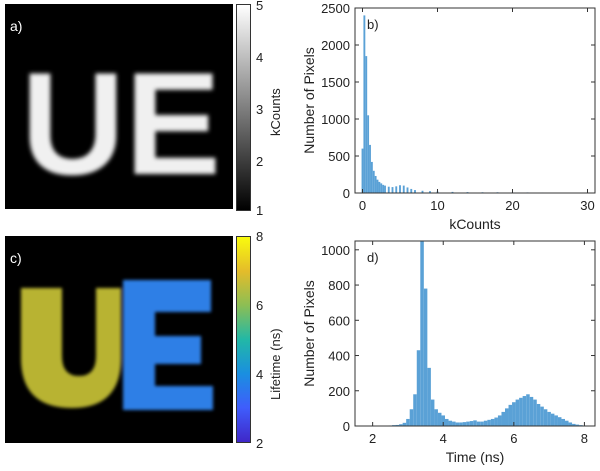 Image resolution: width=600 pixels, height=471 pixels. Describe the element at coordinates (243, 339) in the screenshot. I see `colorbar-lifetime` at that location.